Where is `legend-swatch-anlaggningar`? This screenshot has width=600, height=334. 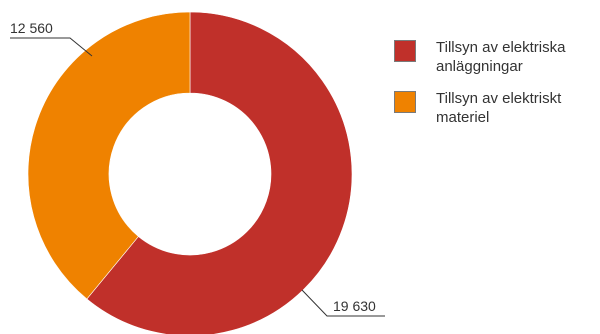
legend-swatch-anlaggningar is located at coordinates (405, 51).